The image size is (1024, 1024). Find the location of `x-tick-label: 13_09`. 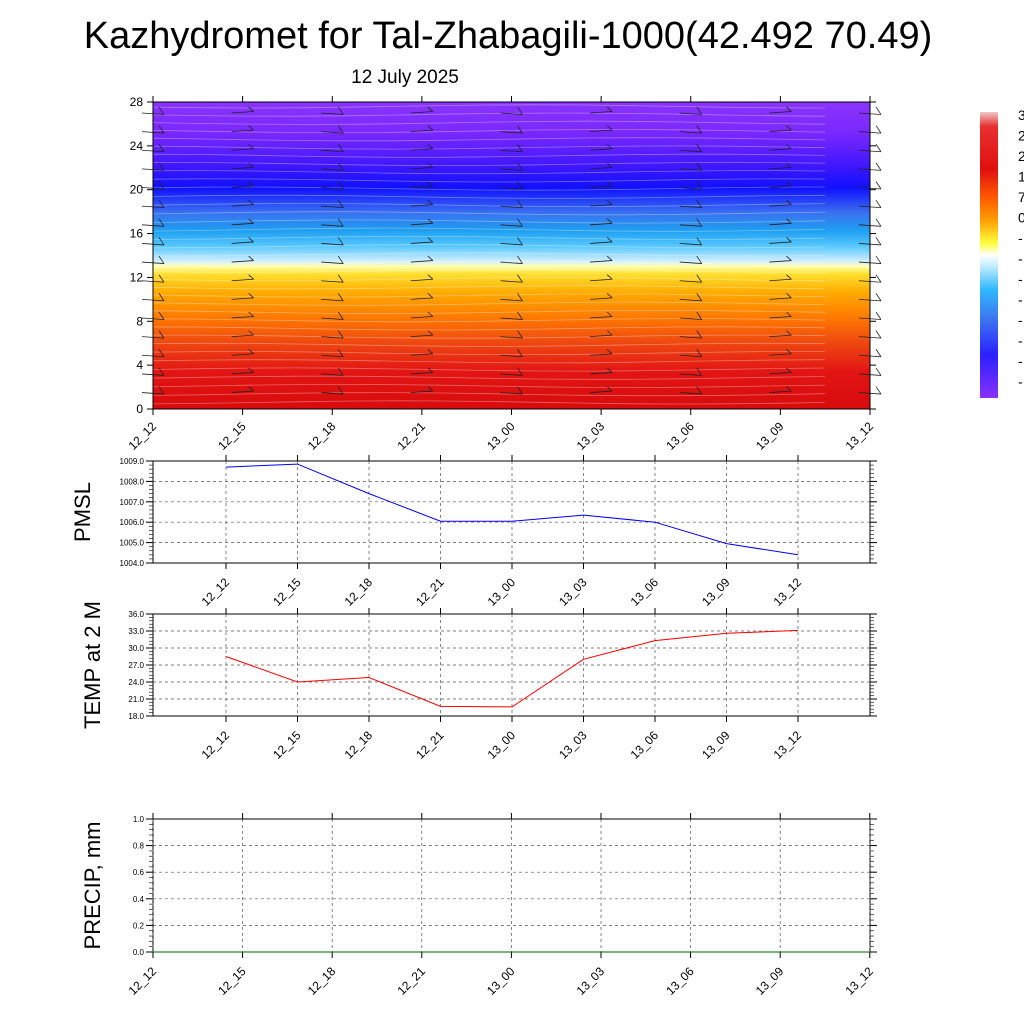

x-tick-label: 13_09 is located at coordinates (716, 745).